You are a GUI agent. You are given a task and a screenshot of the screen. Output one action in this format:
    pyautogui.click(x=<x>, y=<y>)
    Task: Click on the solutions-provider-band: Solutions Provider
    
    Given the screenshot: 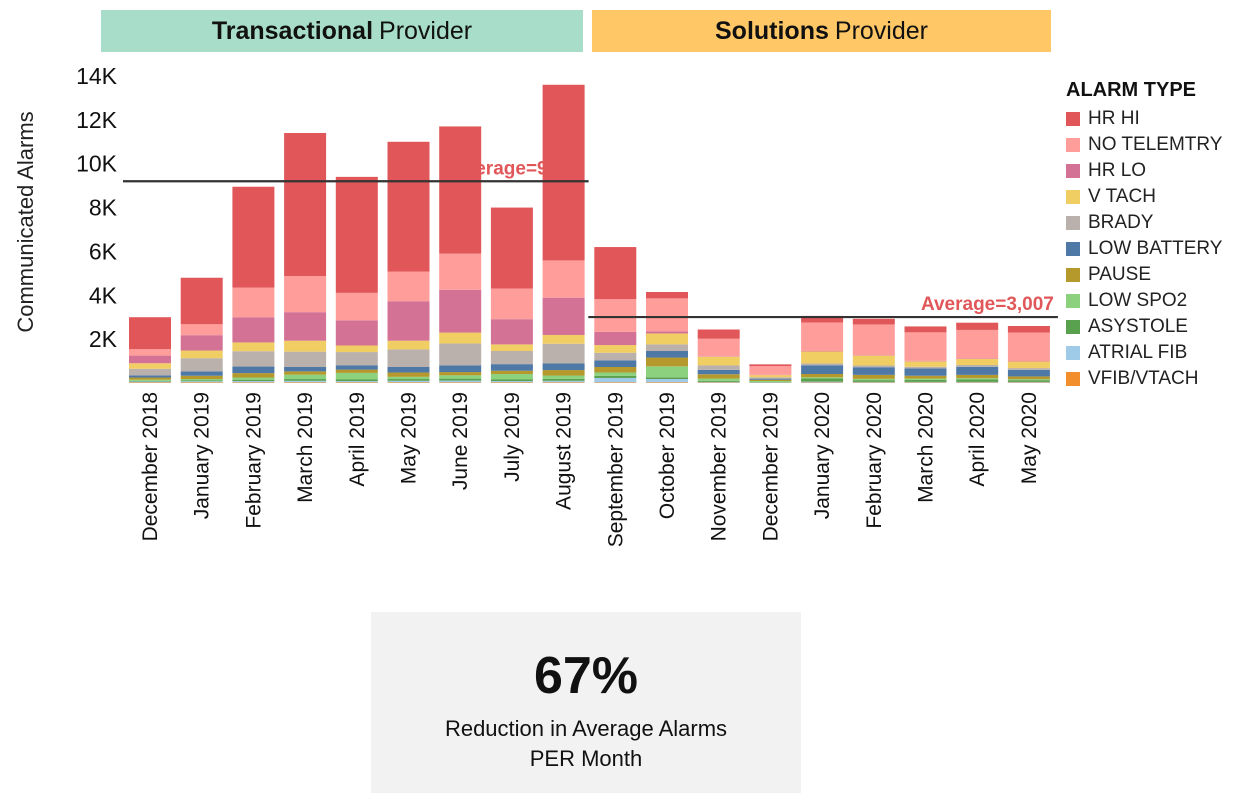 What is the action you would take?
    pyautogui.click(x=821, y=31)
    